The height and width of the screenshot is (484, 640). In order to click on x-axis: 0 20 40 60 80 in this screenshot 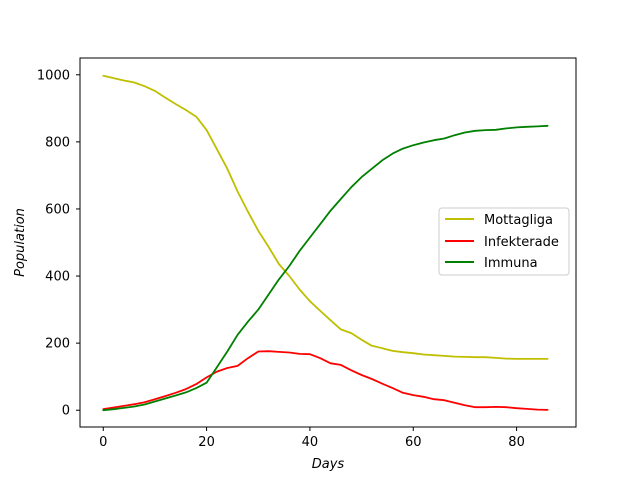, I will do `click(312, 438)`.